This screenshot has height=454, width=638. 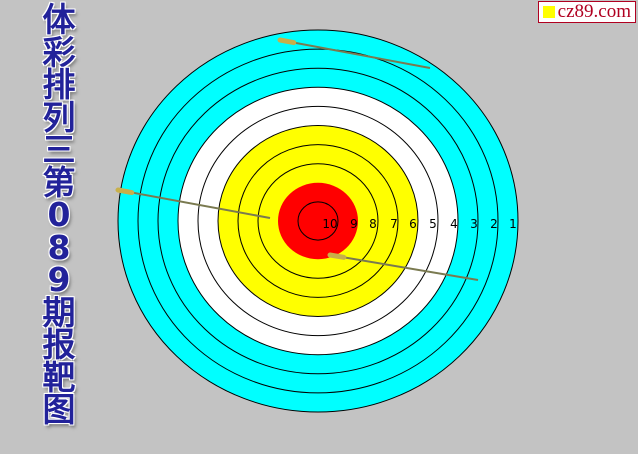 What do you see at coordinates (59, 247) in the screenshot?
I see `title-char: 8` at bounding box center [59, 247].